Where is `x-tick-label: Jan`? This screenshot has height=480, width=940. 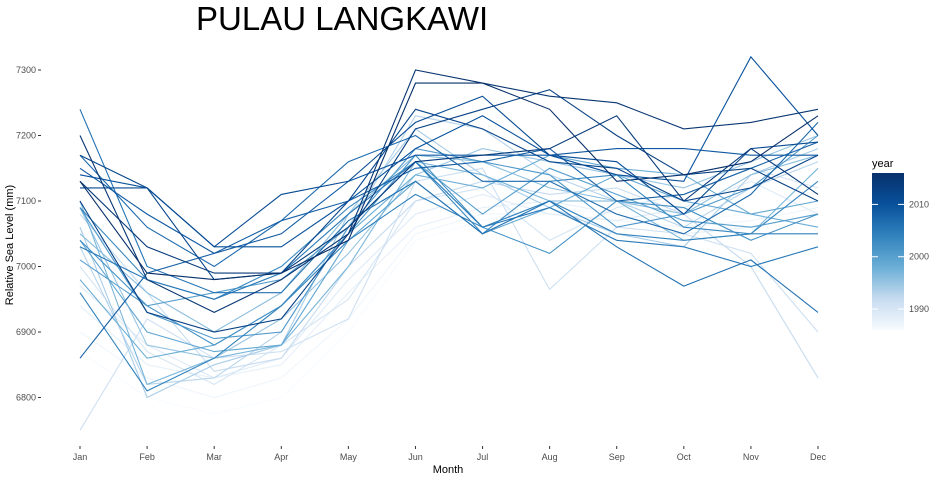 x-tick-label: Jan is located at coordinates (80, 457).